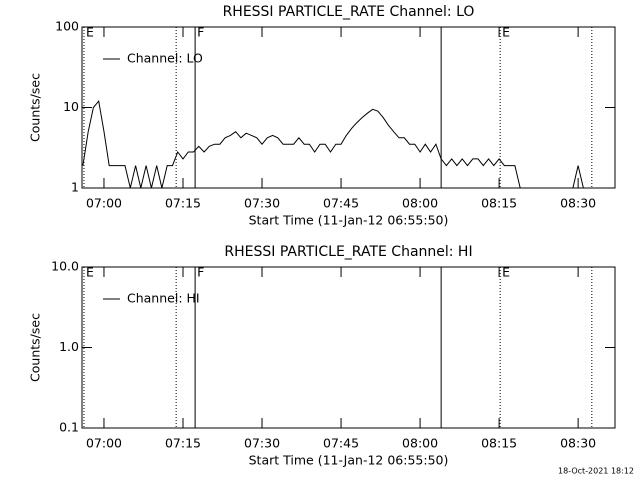 Image resolution: width=640 pixels, height=480 pixels. I want to click on chart-title: RHESSI PARTICLE_RATE Channel: LO, so click(349, 12).